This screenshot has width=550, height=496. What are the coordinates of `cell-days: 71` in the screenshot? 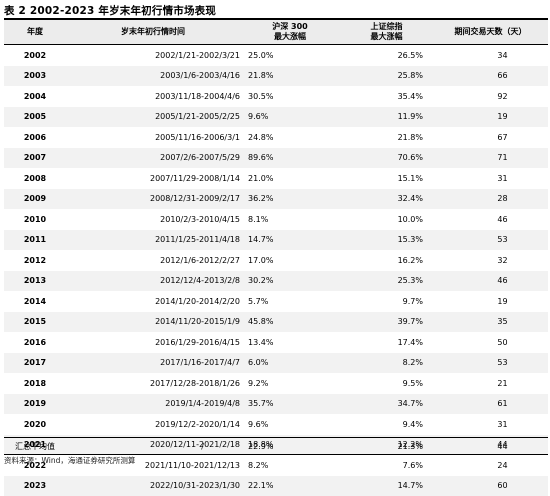 It's located at (490, 158).